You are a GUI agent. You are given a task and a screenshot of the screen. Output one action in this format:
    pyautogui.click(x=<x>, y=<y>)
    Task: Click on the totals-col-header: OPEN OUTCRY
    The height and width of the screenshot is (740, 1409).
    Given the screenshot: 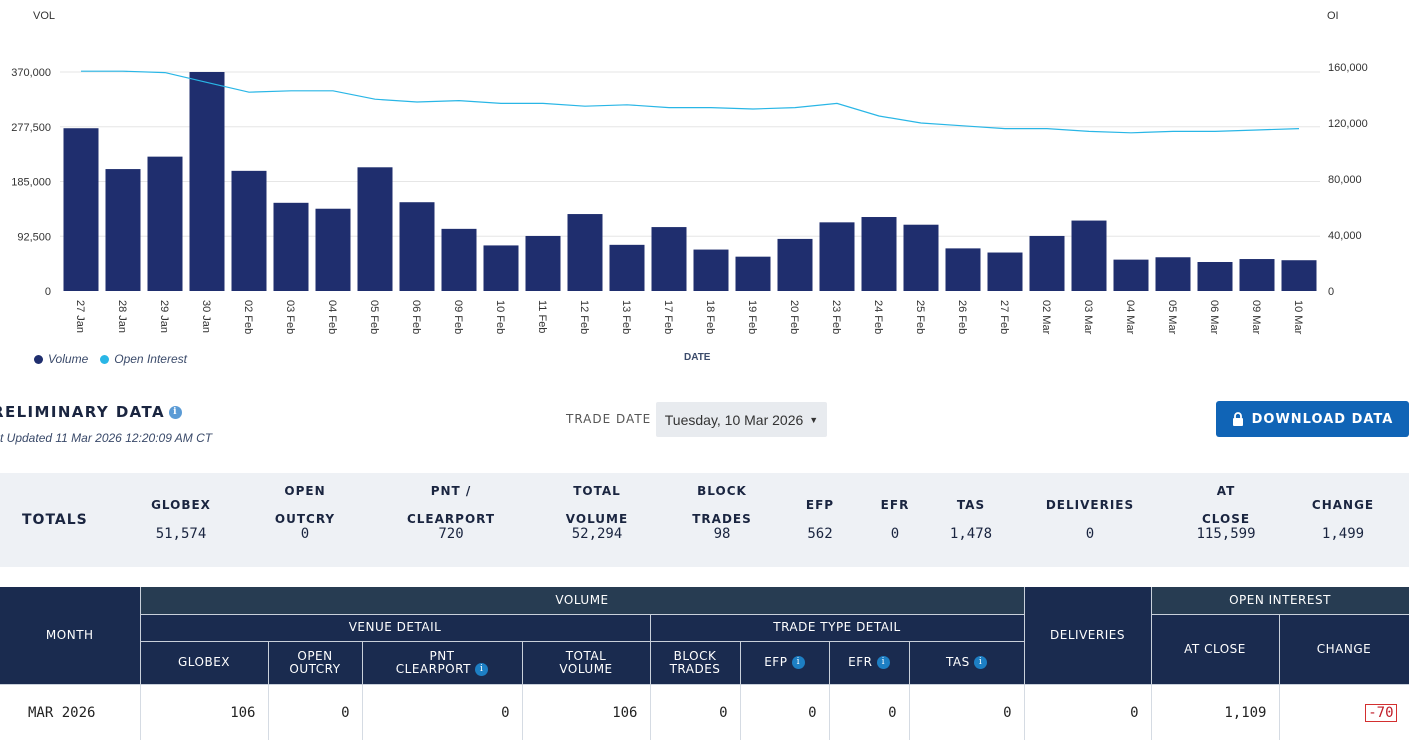 What is the action you would take?
    pyautogui.click(x=305, y=505)
    